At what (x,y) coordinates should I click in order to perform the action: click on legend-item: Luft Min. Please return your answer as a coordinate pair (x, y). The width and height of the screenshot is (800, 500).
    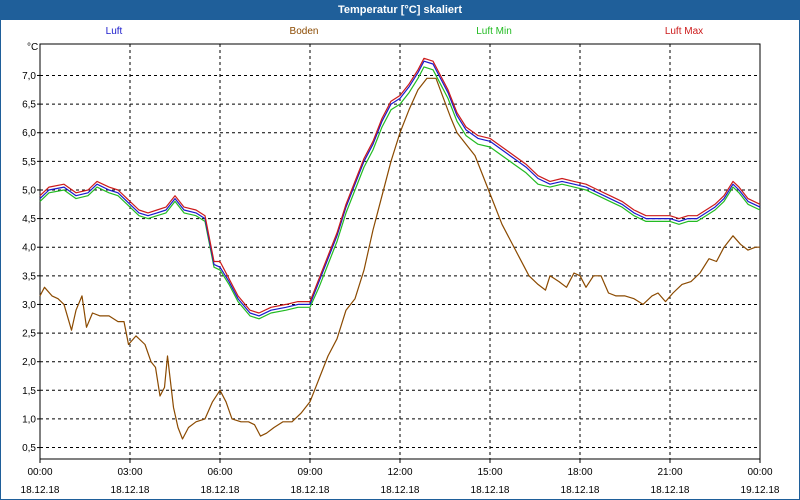
    Looking at the image, I should click on (494, 31).